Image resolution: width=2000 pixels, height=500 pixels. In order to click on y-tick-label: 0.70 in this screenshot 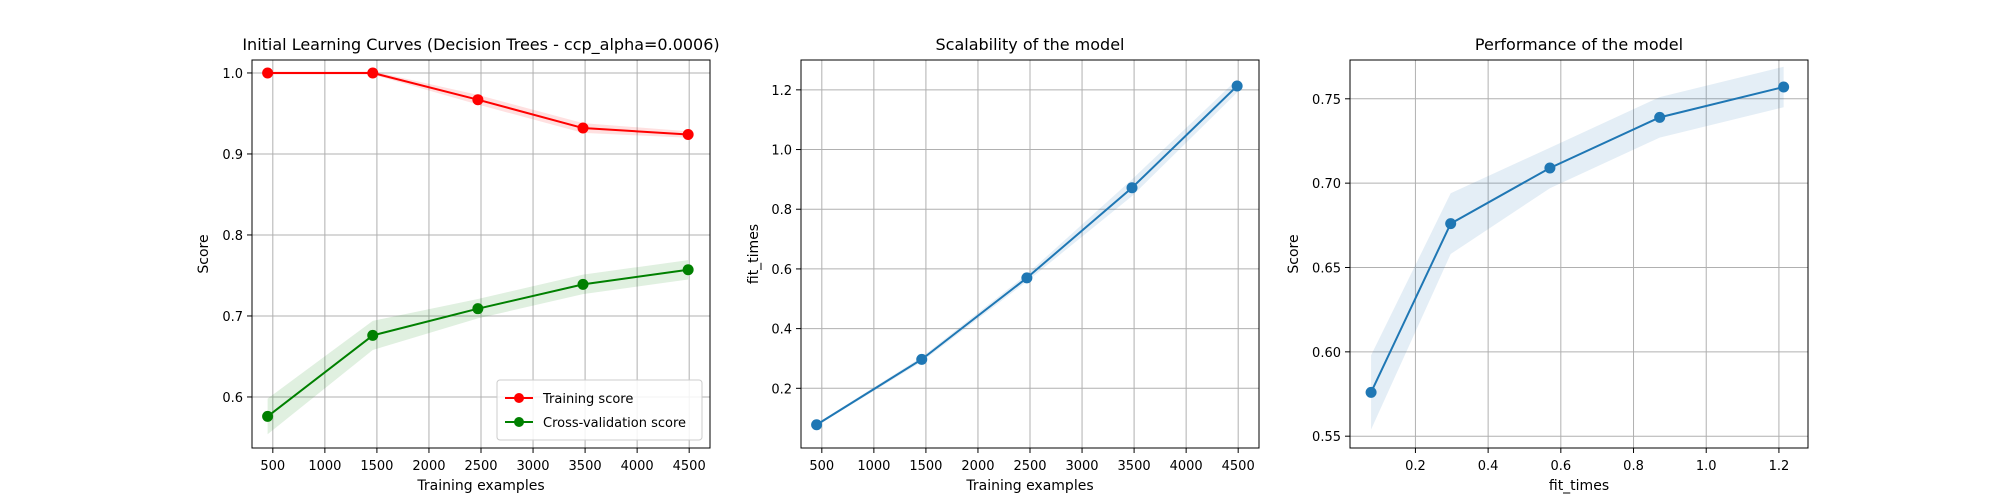, I will do `click(1326, 184)`.